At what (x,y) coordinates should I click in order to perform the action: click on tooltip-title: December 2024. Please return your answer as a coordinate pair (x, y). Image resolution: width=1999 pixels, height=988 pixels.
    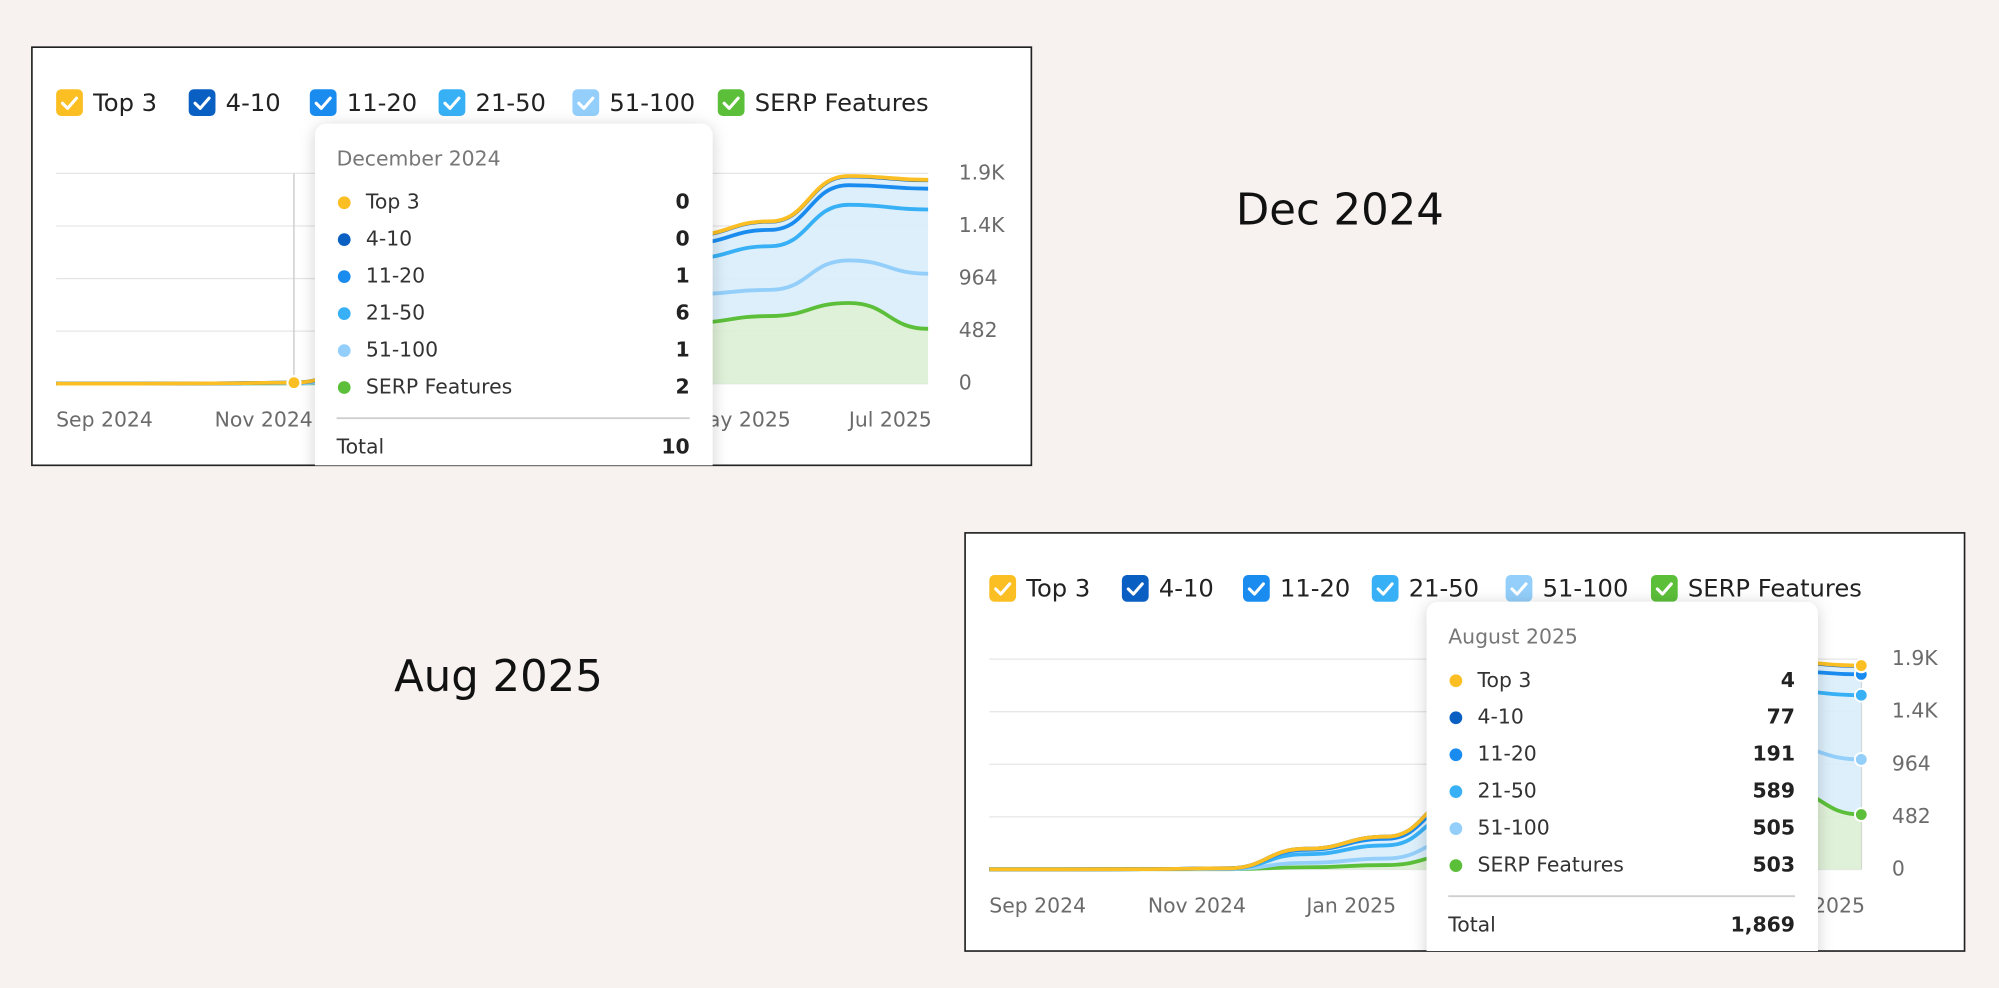
    Looking at the image, I should click on (419, 158).